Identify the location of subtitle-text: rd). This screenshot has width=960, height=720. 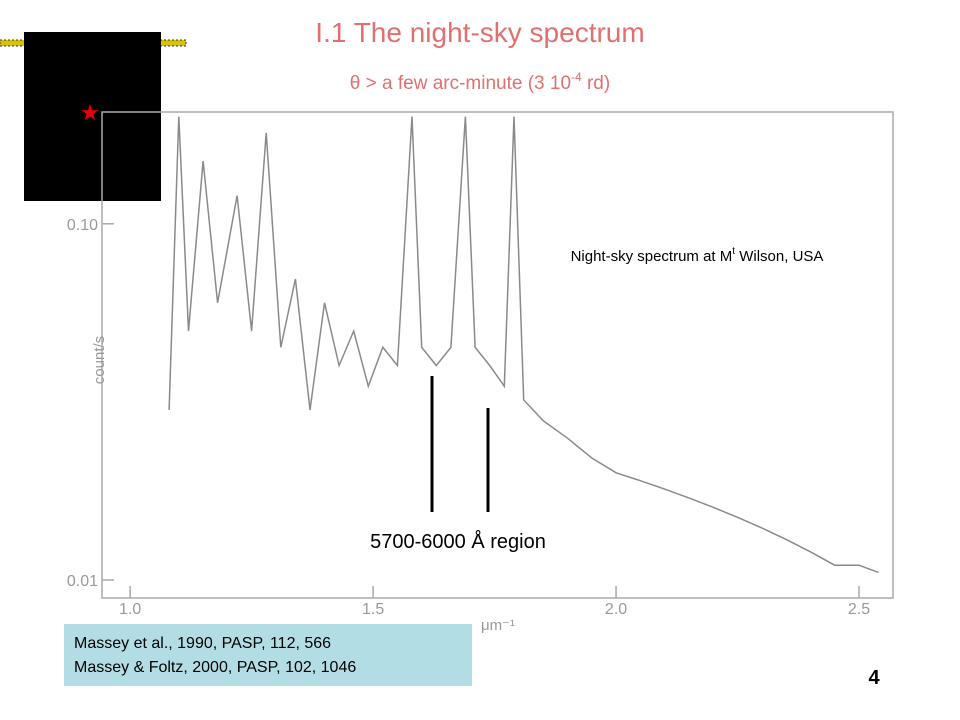
(596, 83).